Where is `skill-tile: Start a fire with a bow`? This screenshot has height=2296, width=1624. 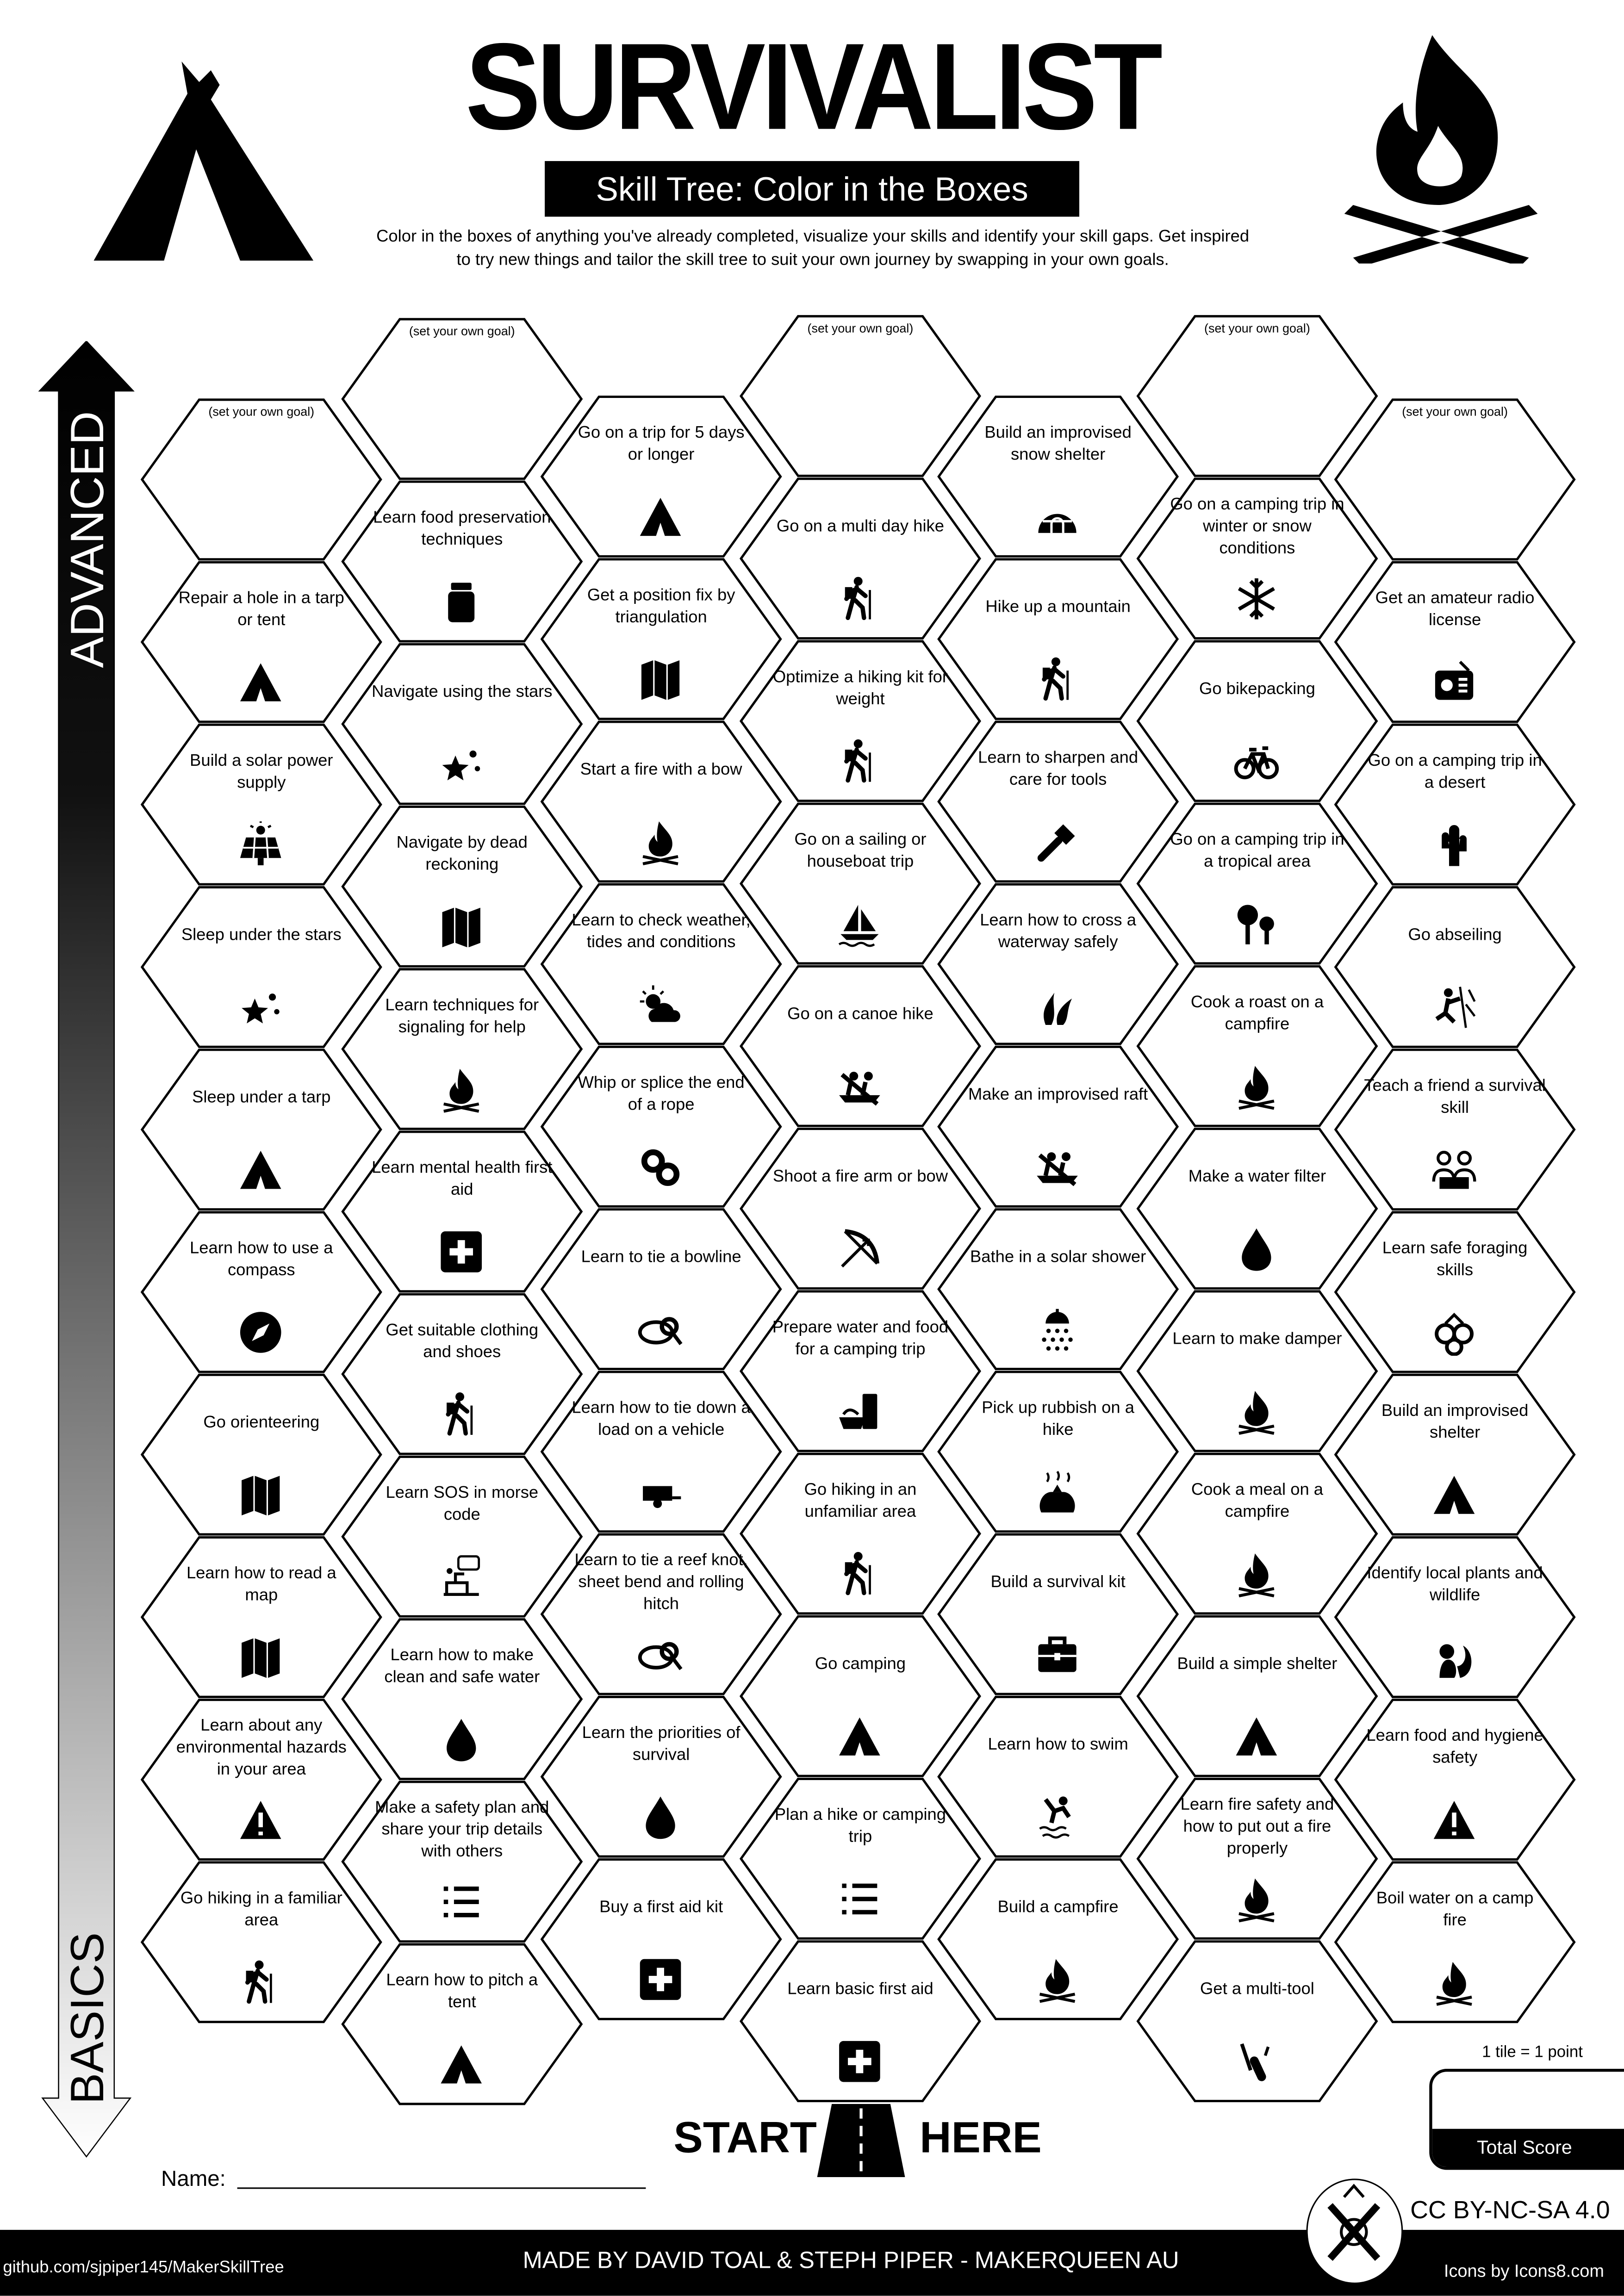
skill-tile: Start a fire with a bow is located at coordinates (661, 802).